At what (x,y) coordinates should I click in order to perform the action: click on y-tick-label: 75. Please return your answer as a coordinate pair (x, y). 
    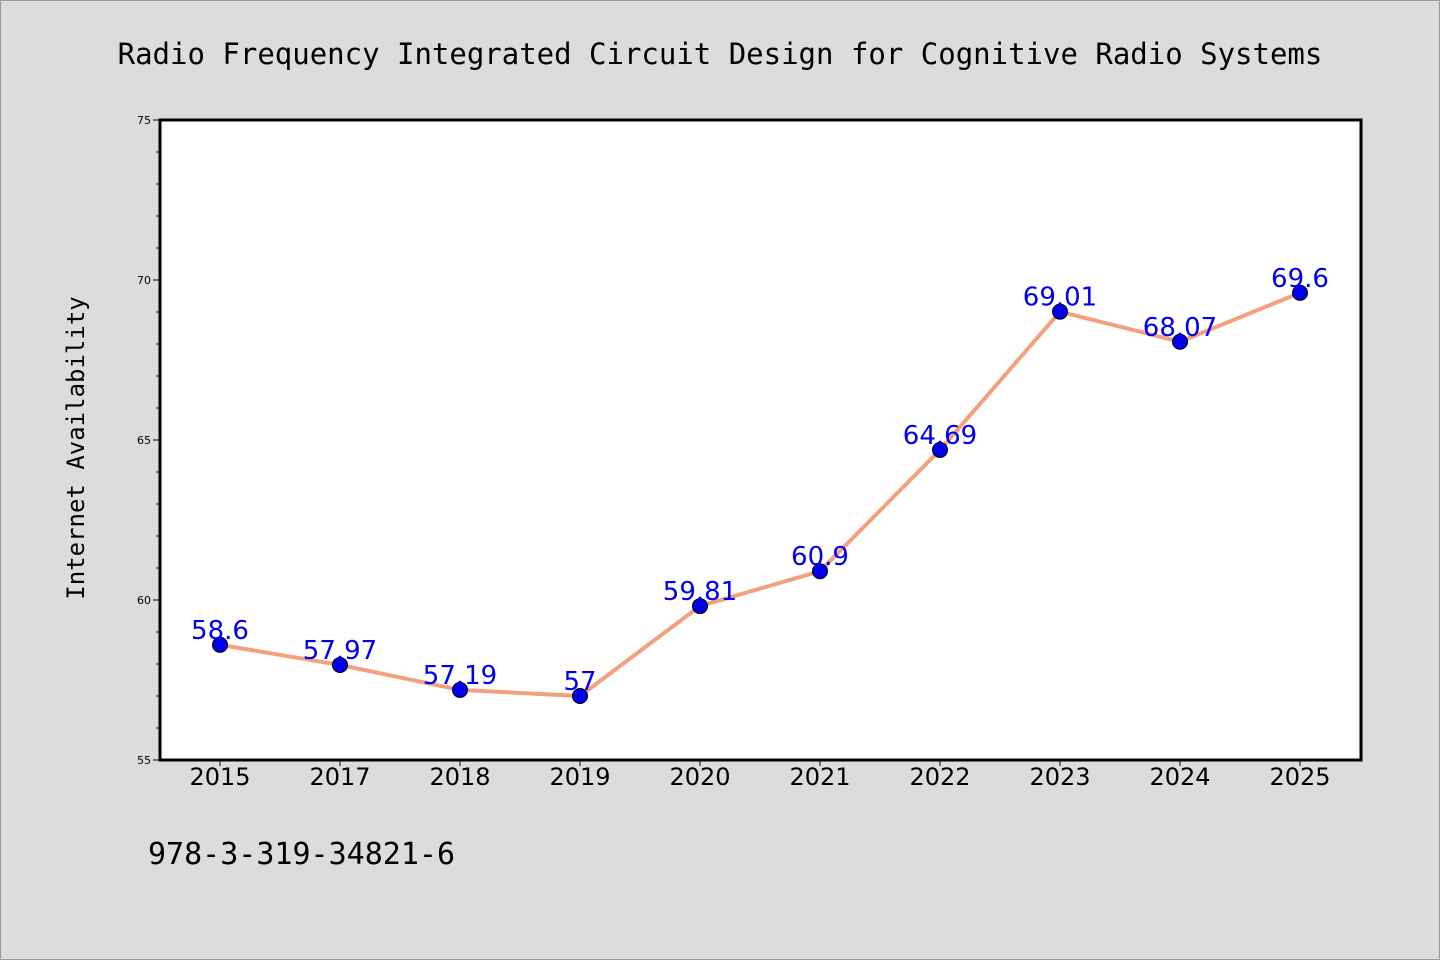
    Looking at the image, I should click on (144, 120).